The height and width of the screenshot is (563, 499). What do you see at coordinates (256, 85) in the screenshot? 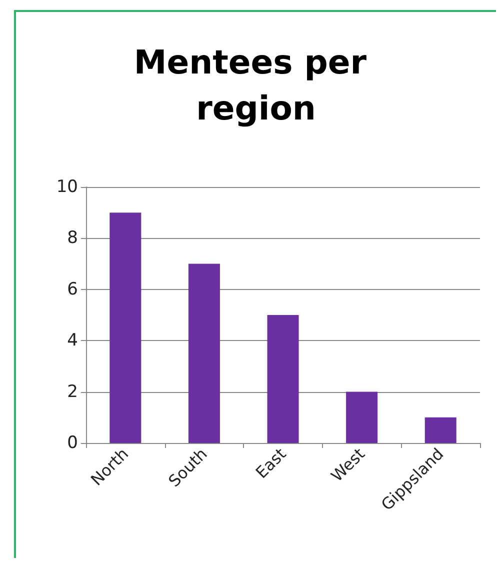
I see `chart-title: Mentees per region` at bounding box center [256, 85].